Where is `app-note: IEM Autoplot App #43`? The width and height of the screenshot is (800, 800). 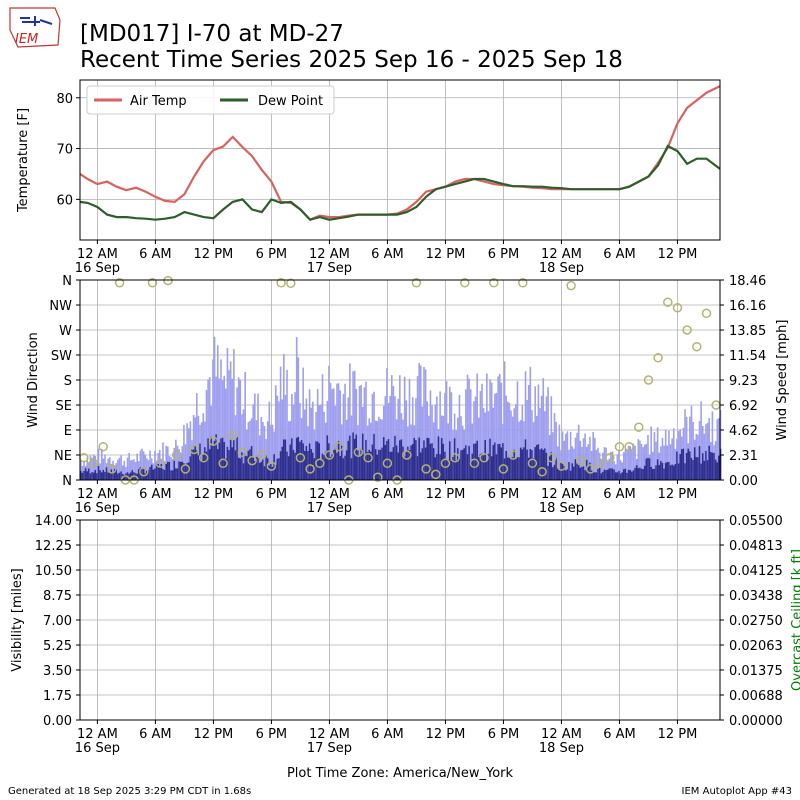 app-note: IEM Autoplot App #43 is located at coordinates (737, 791).